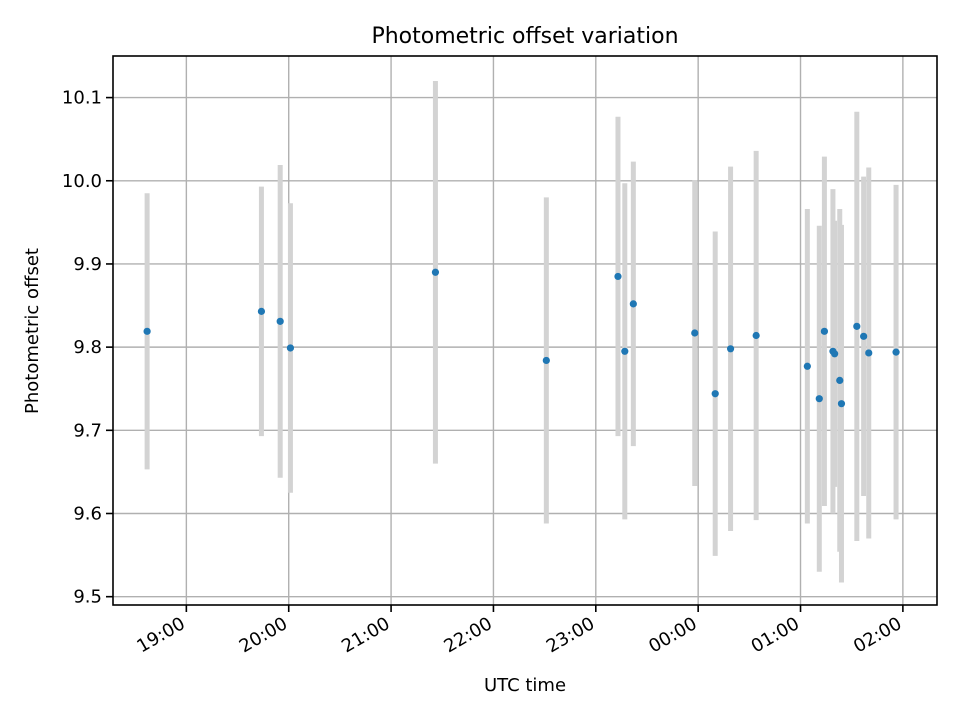 Image resolution: width=960 pixels, height=720 pixels. Describe the element at coordinates (87, 430) in the screenshot. I see `y-tick-label: 9.7` at that location.